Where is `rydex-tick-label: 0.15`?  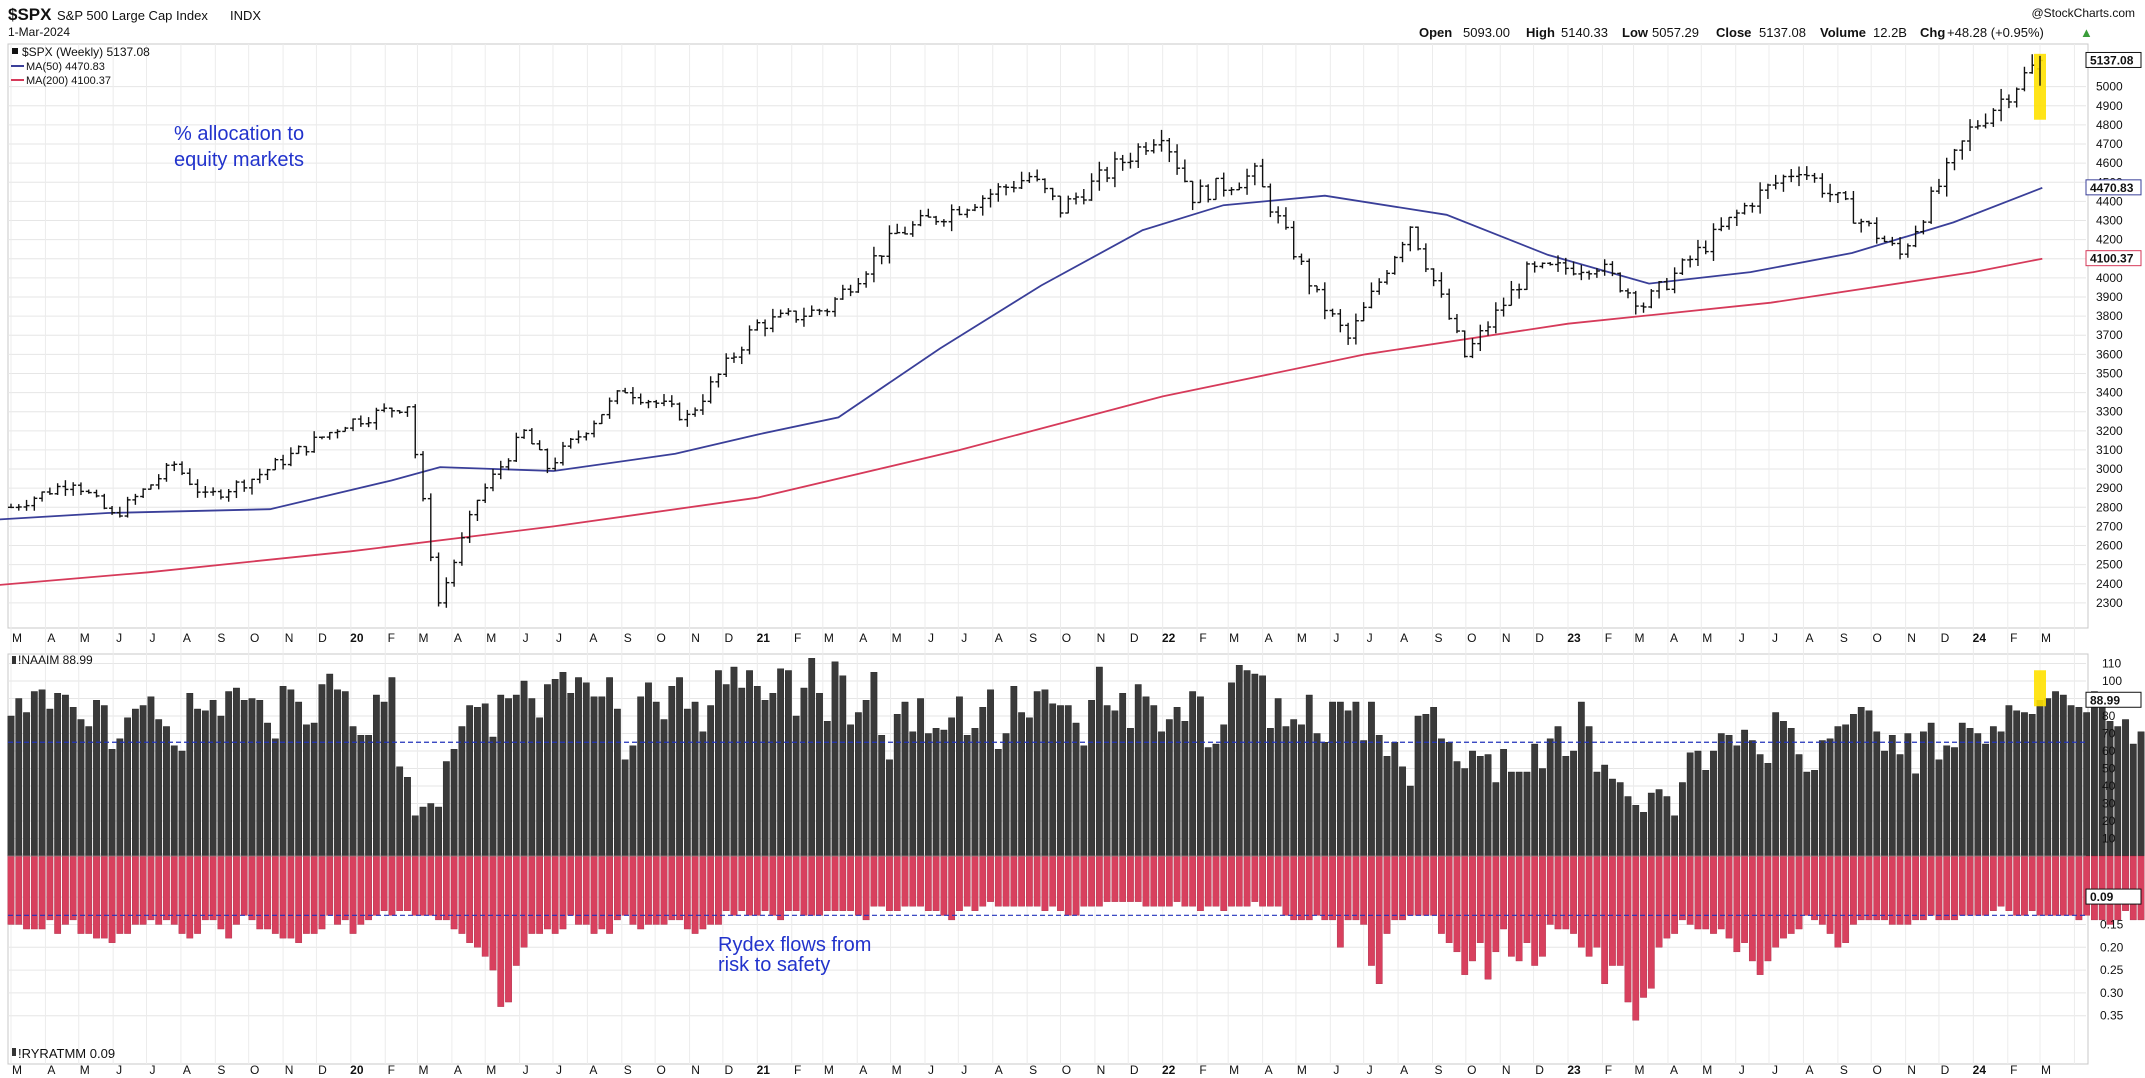
rydex-tick-label: 0.15 is located at coordinates (2112, 924).